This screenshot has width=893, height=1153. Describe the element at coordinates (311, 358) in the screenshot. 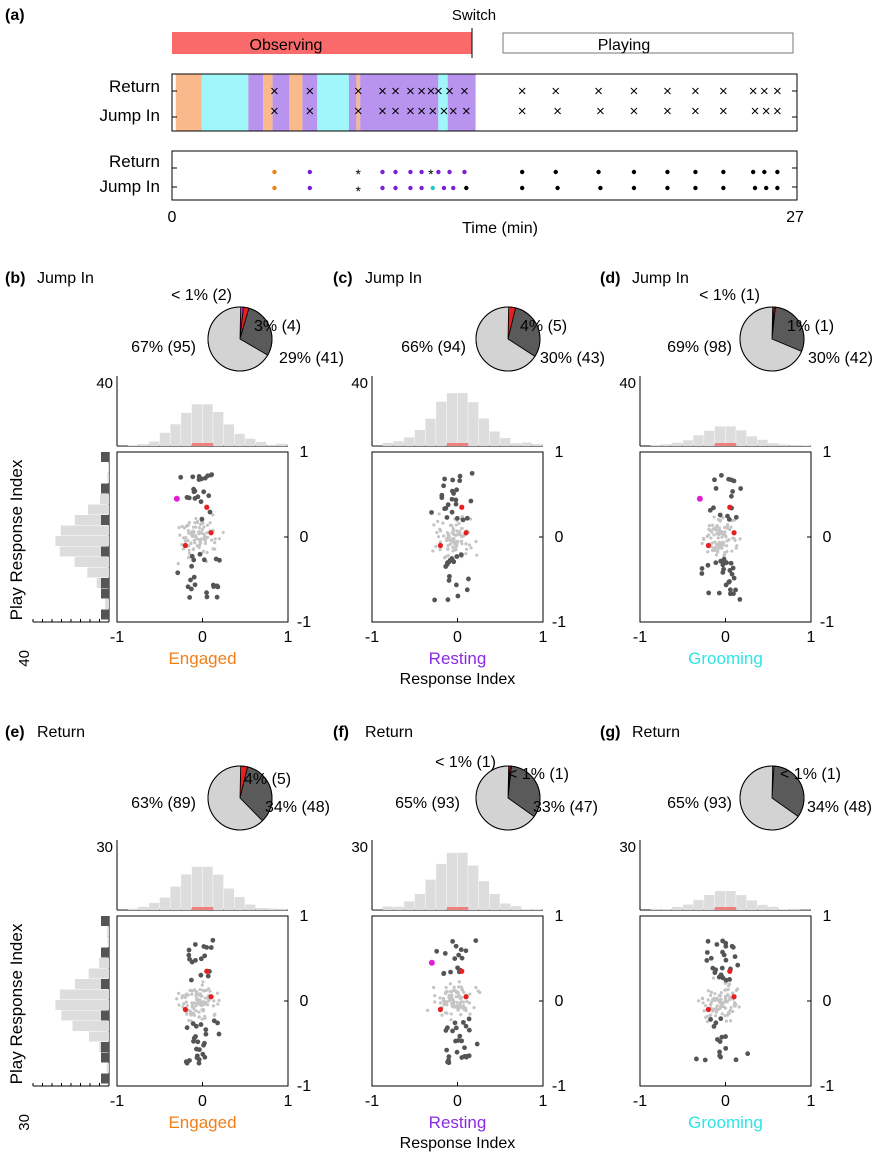

I see `pie-label: 29% (41)` at that location.